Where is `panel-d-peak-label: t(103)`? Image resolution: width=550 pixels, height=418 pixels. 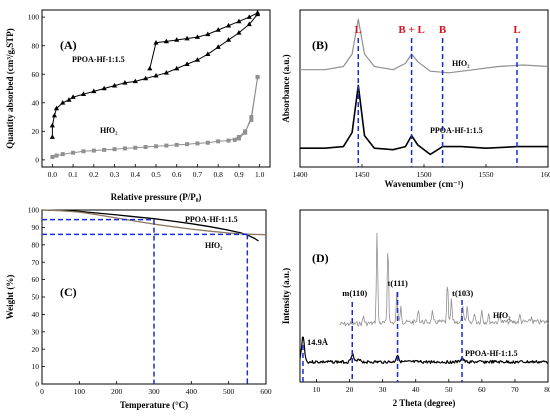 panel-d-peak-label: t(103) is located at coordinates (462, 293).